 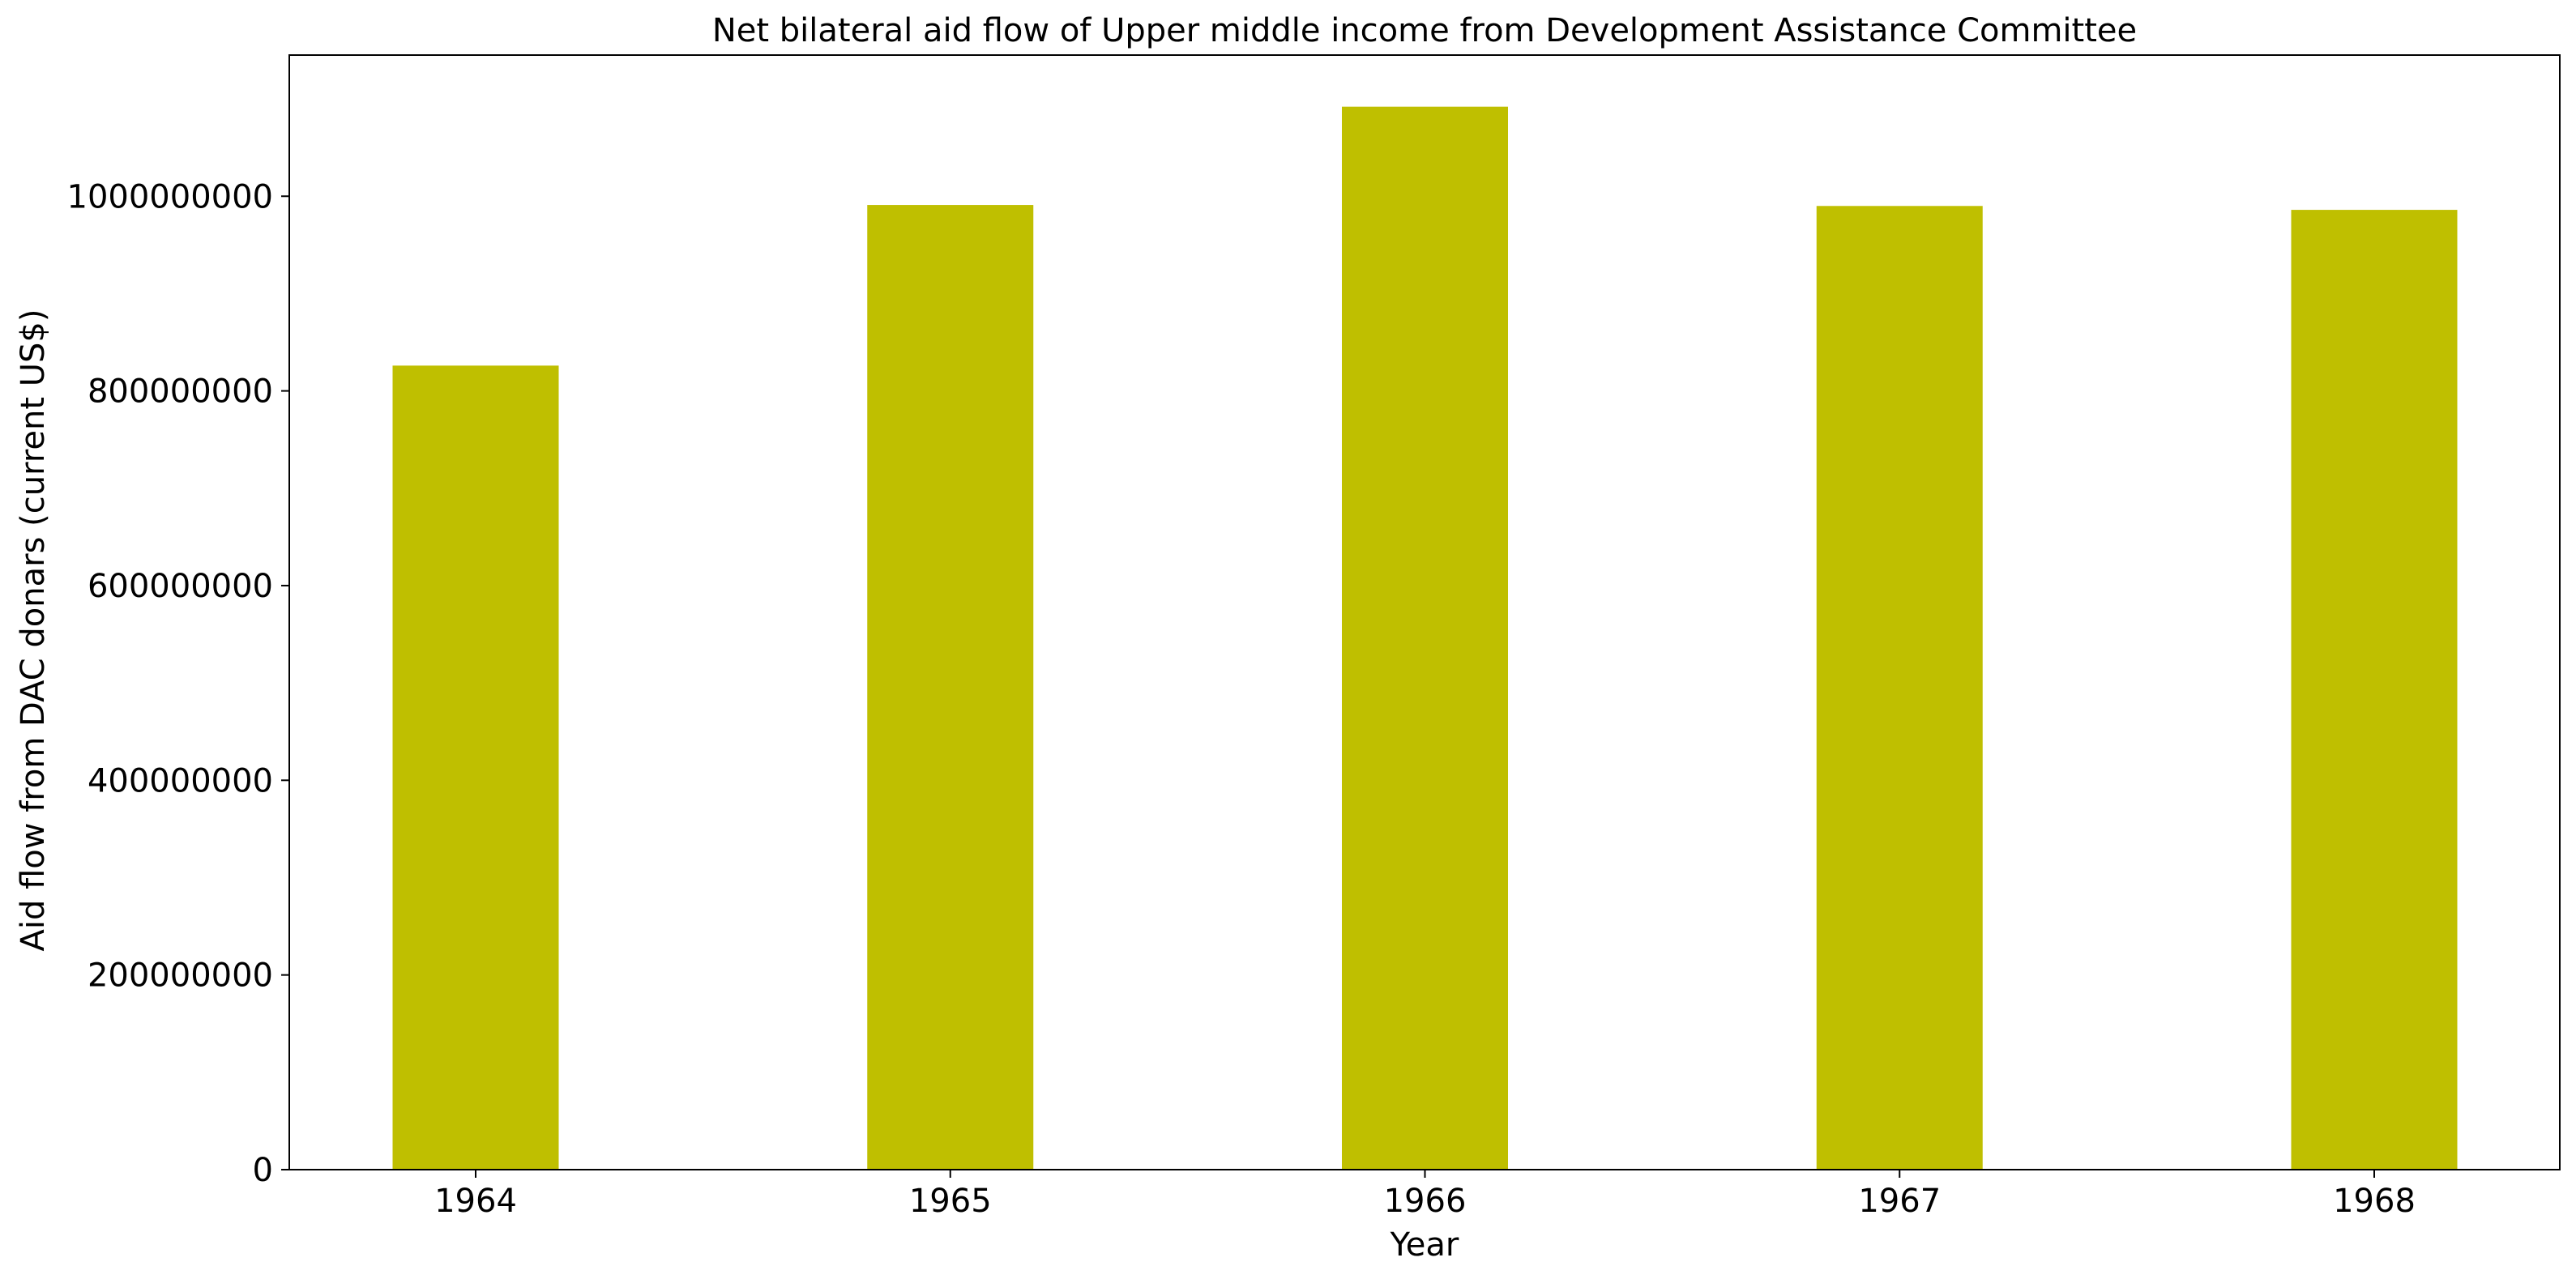 What do you see at coordinates (263, 1170) in the screenshot?
I see `y-tick-label: 0` at bounding box center [263, 1170].